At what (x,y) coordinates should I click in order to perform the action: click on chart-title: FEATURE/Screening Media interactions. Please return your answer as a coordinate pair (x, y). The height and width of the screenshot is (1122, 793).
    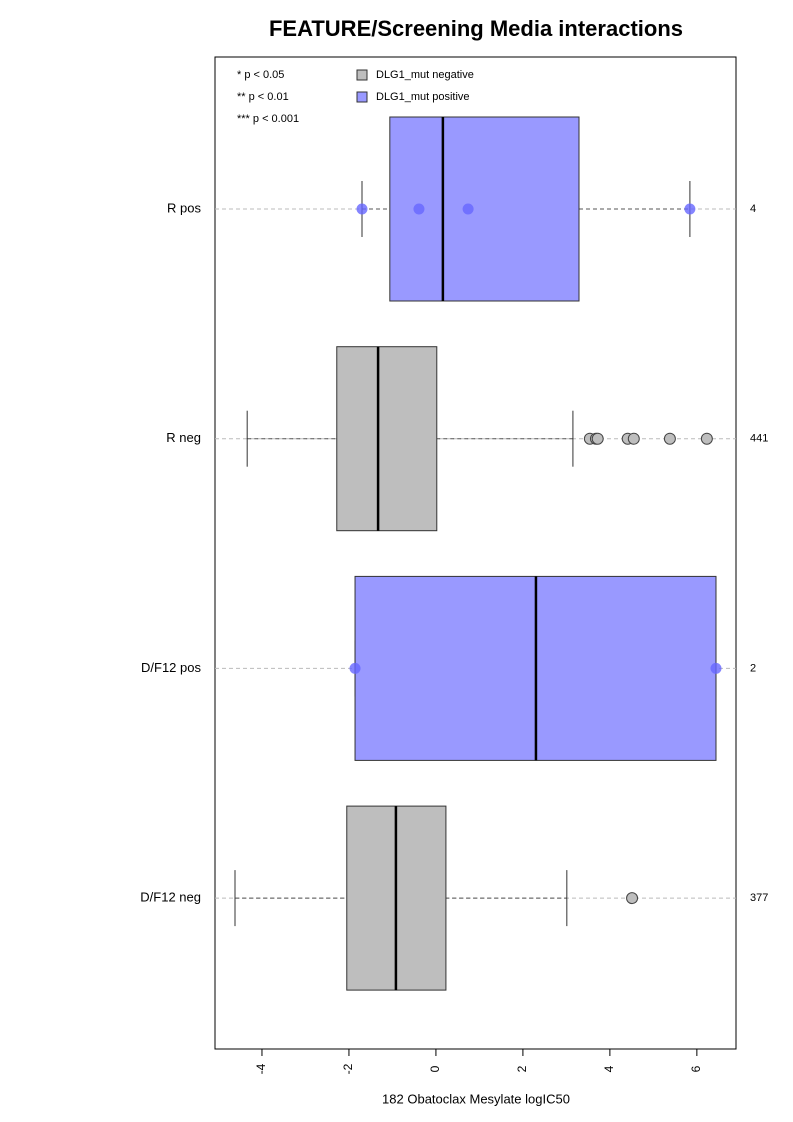
    Looking at the image, I should click on (476, 28).